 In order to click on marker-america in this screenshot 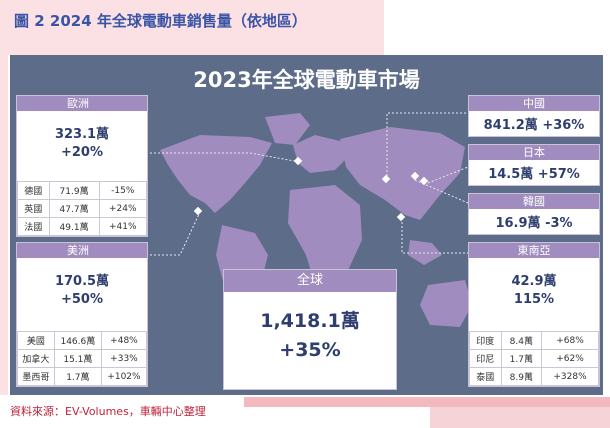, I will do `click(198, 211)`.